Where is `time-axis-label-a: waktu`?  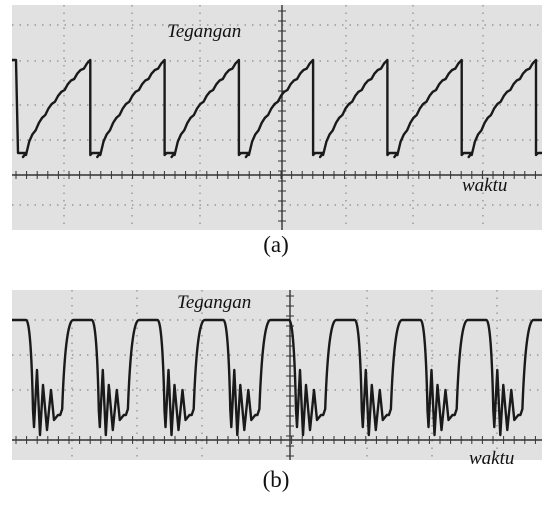
time-axis-label-a: waktu is located at coordinates (485, 185).